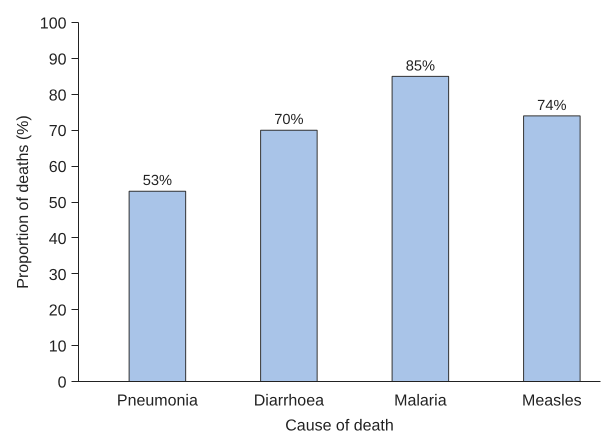  Describe the element at coordinates (53, 24) in the screenshot. I see `y-tick-label: 100` at that location.